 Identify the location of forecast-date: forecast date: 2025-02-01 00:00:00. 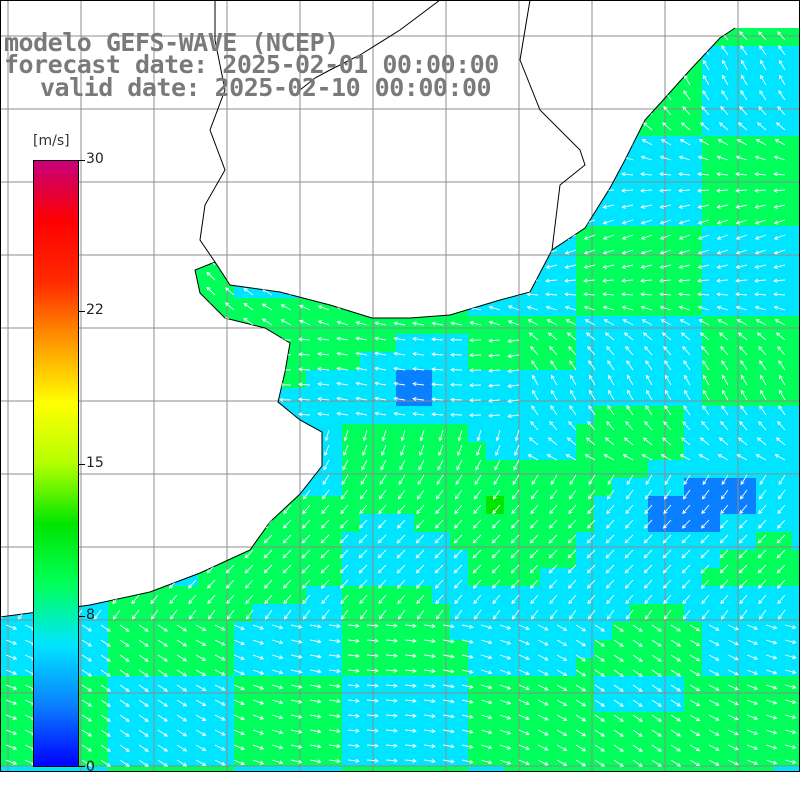
(251, 64).